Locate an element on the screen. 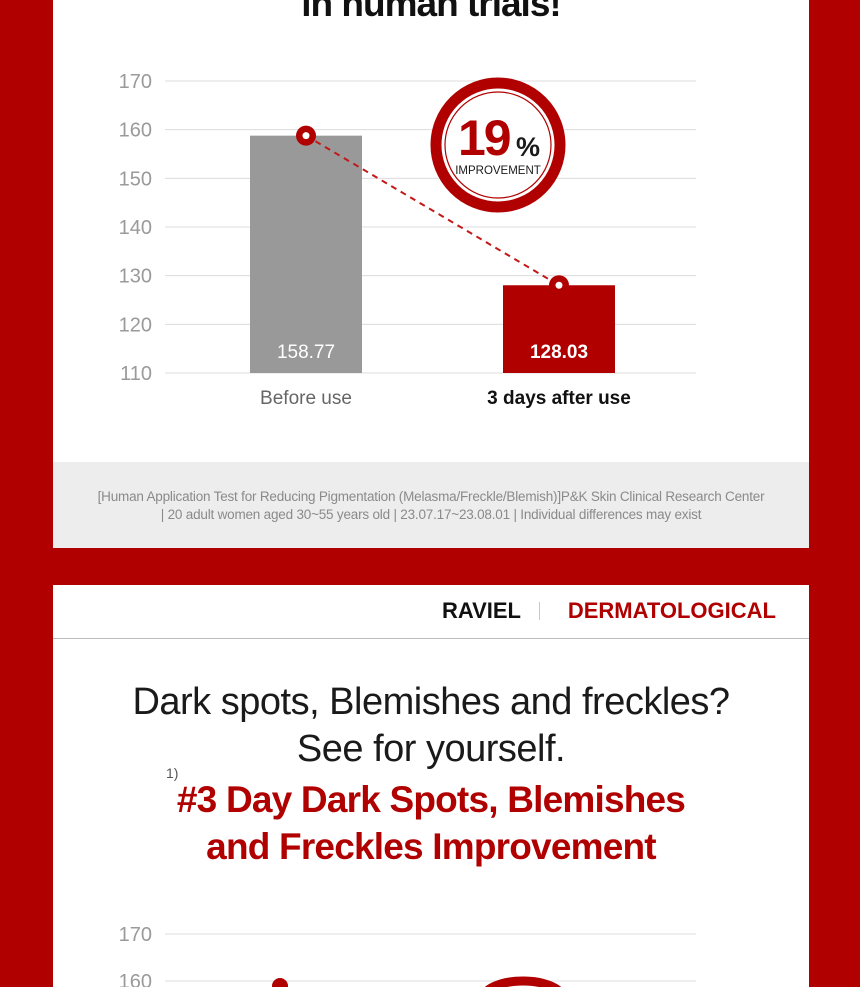 Image resolution: width=860 pixels, height=987 pixels. trend-line is located at coordinates (432, 210).